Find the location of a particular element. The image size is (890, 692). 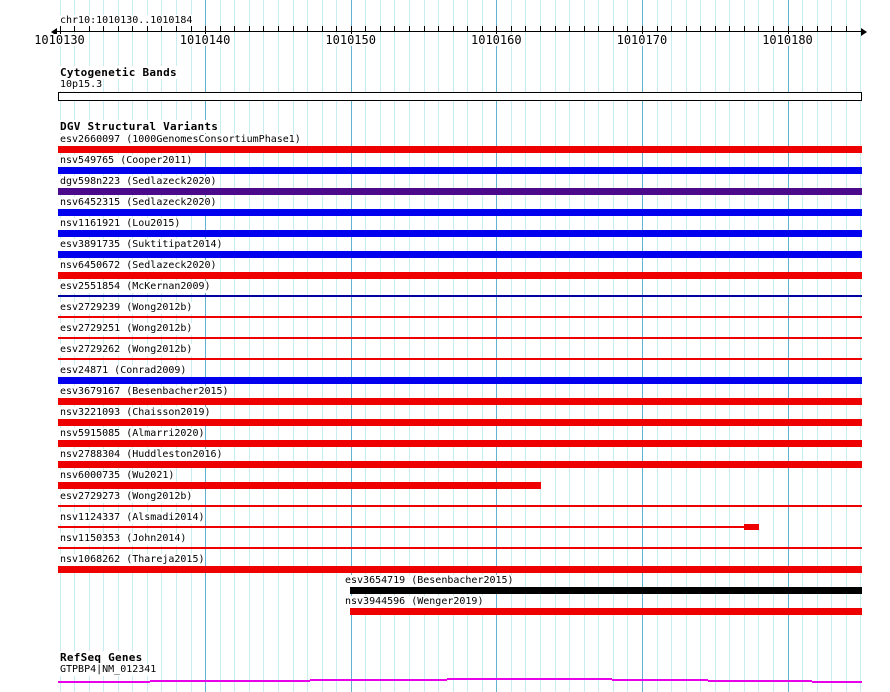

variant-label: nsv1068262 (Thareja2015) is located at coordinates (132, 560).